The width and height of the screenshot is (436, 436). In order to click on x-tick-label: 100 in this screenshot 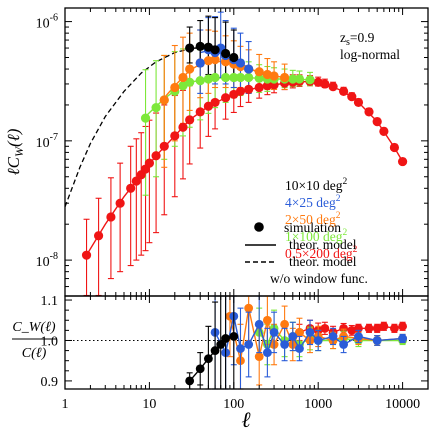, I will do `click(233, 404)`.